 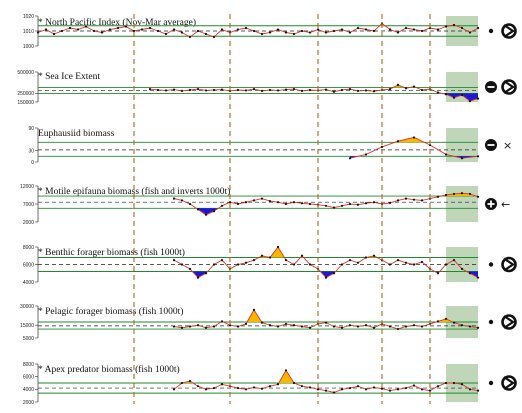 I want to click on recent-years-shade, so click(x=462, y=204).